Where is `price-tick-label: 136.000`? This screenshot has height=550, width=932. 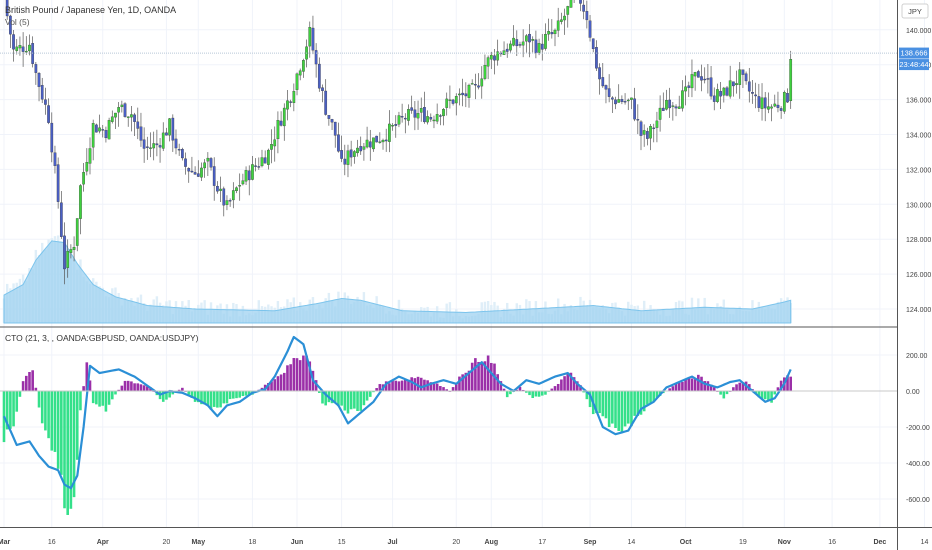 price-tick-label: 136.000 is located at coordinates (918, 101).